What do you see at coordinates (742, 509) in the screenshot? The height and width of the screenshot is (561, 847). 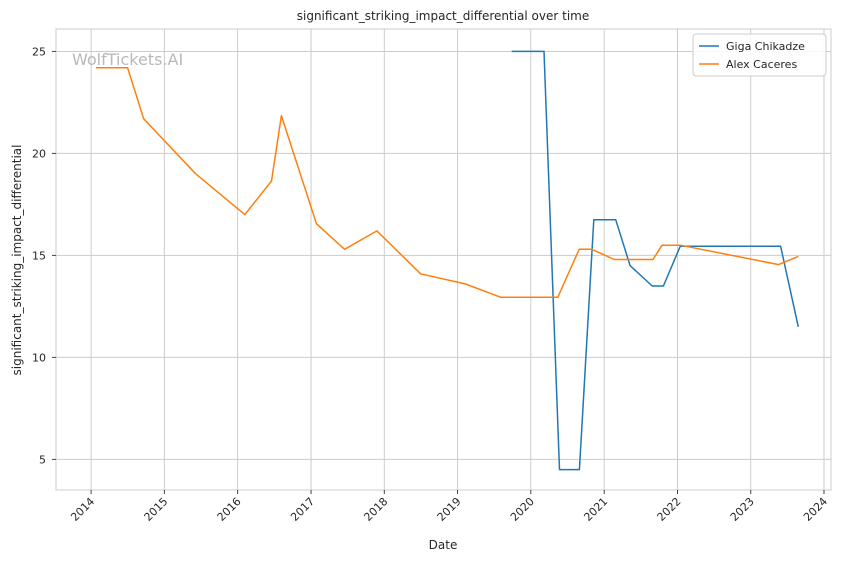 I see `x-tick-label: 2023` at bounding box center [742, 509].